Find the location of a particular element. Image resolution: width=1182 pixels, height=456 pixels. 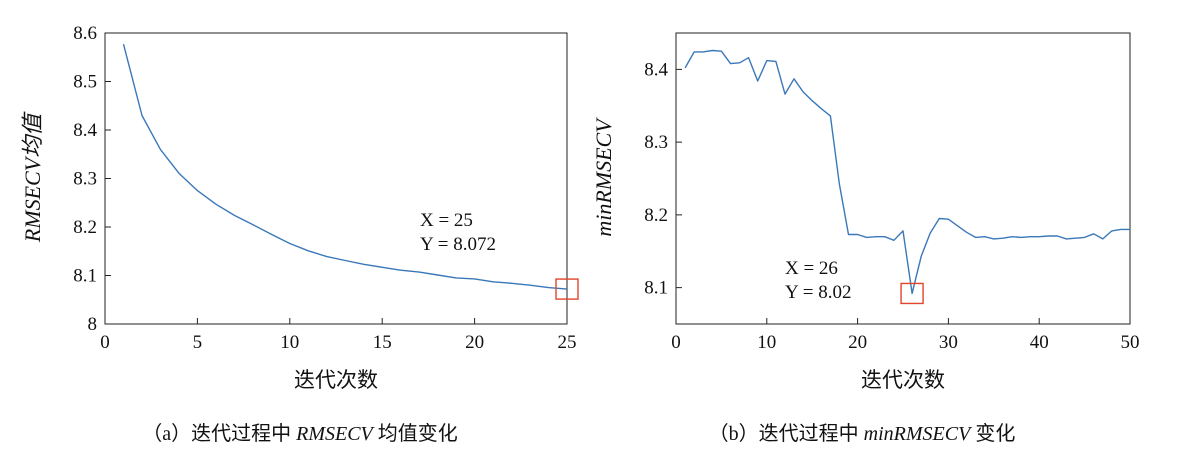

chart-caption: （a）迭代过程中 RMSECV 均值变化 is located at coordinates (300, 433).